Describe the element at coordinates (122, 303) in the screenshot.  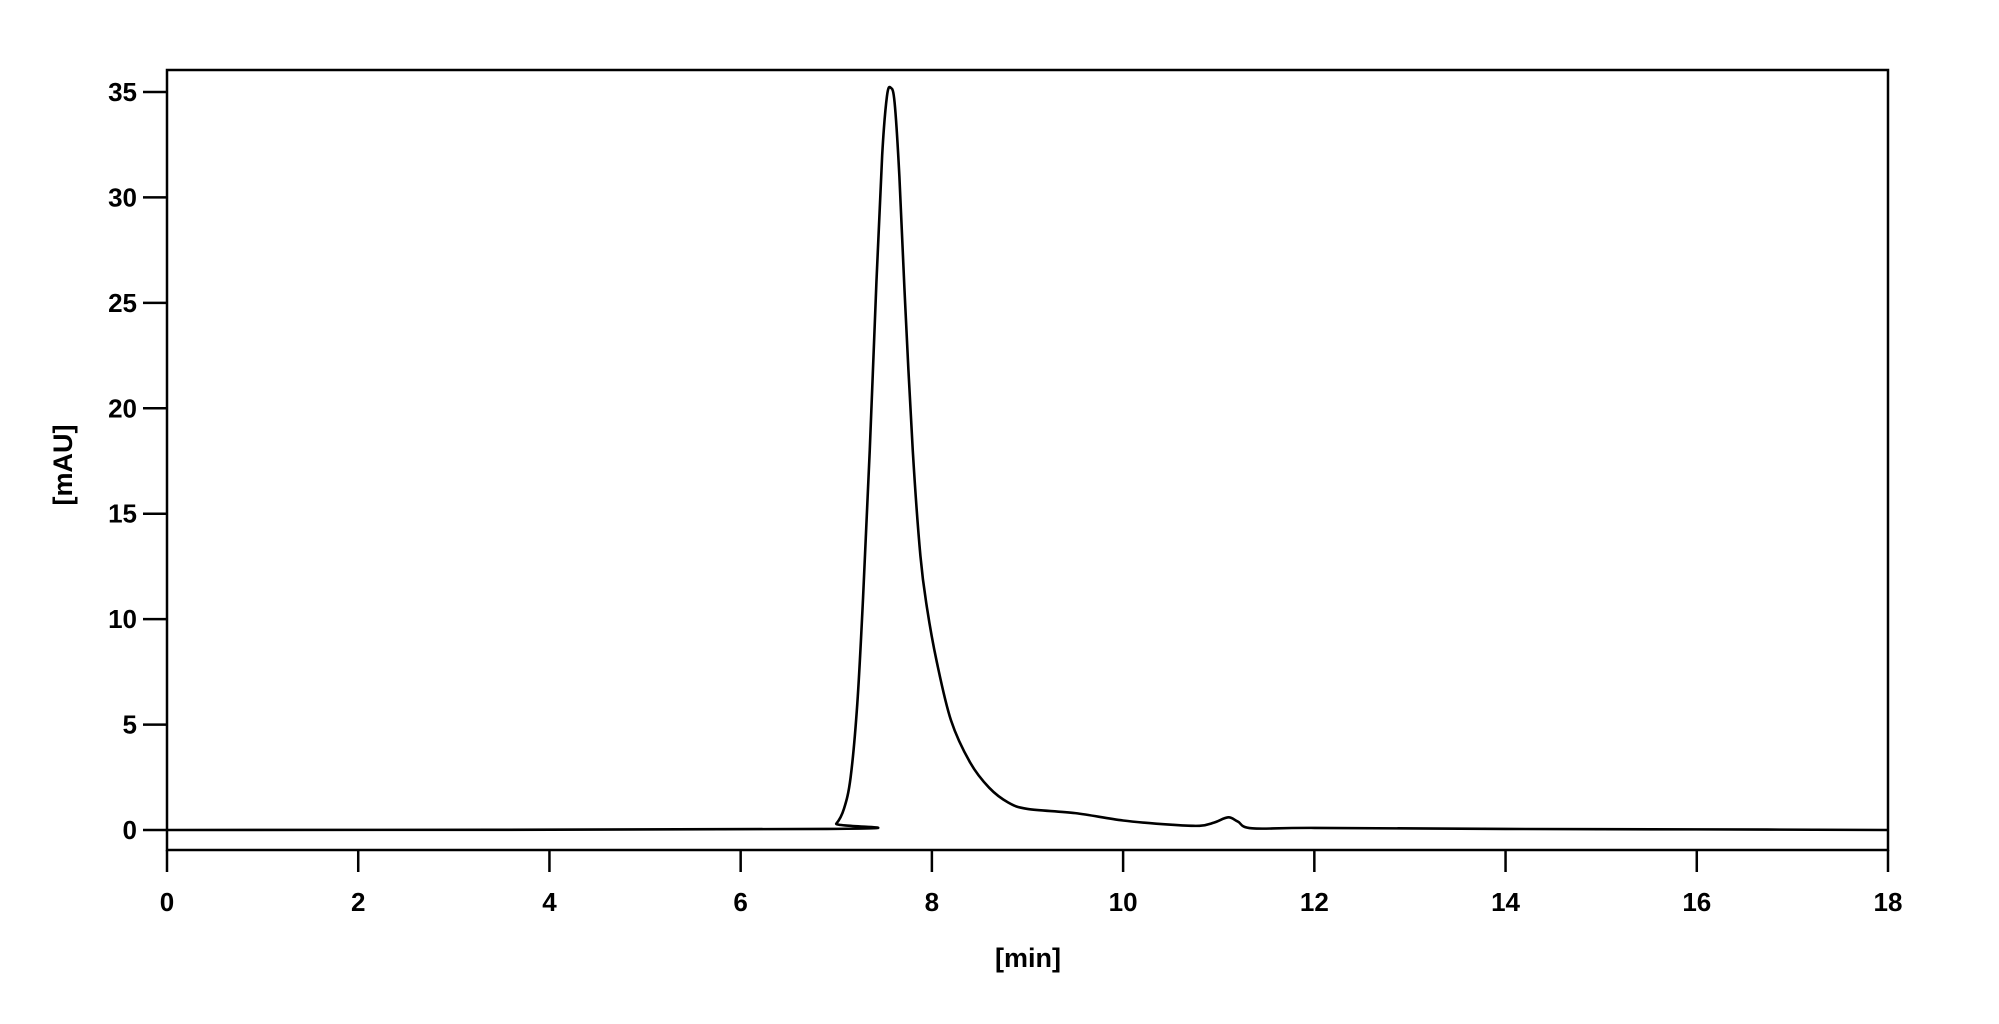
I see `y-tick-label: 25` at that location.